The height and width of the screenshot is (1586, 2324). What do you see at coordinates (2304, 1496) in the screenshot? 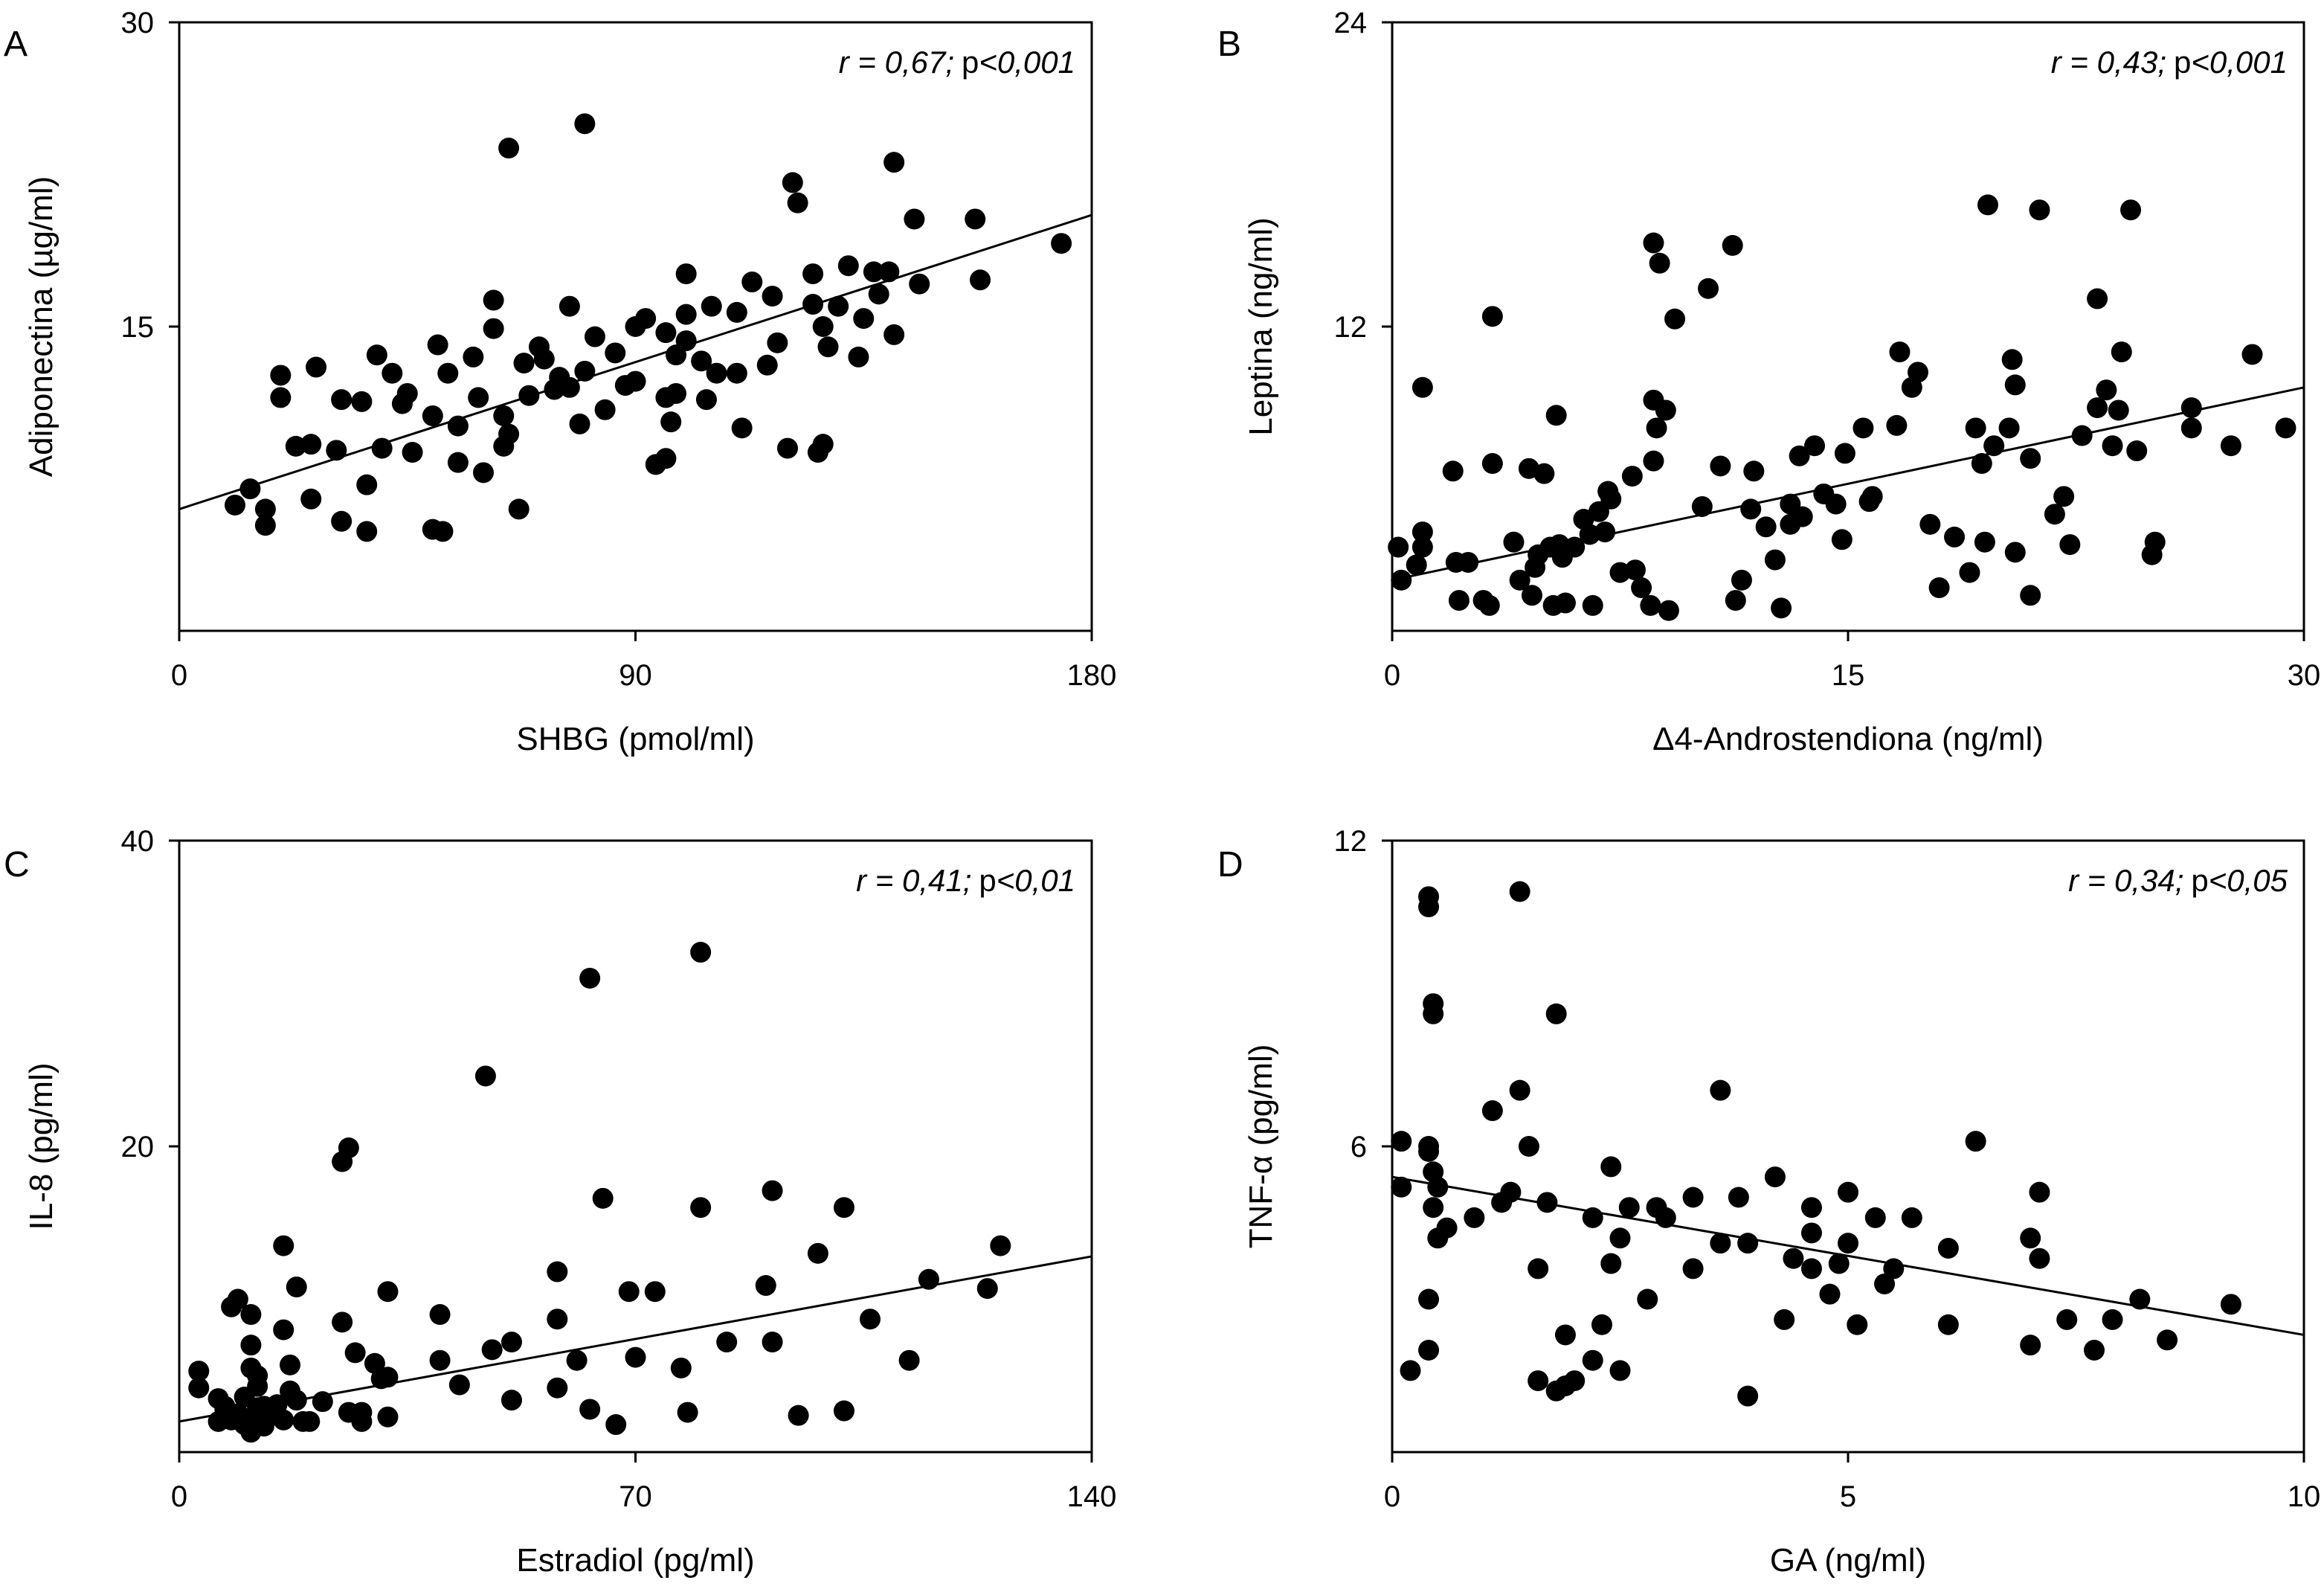
I see `x-tick-label: 10` at bounding box center [2304, 1496].